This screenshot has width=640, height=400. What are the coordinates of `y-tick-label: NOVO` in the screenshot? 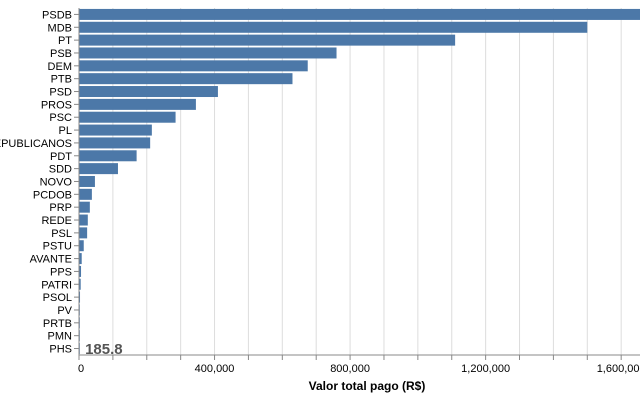 It's located at (56, 182).